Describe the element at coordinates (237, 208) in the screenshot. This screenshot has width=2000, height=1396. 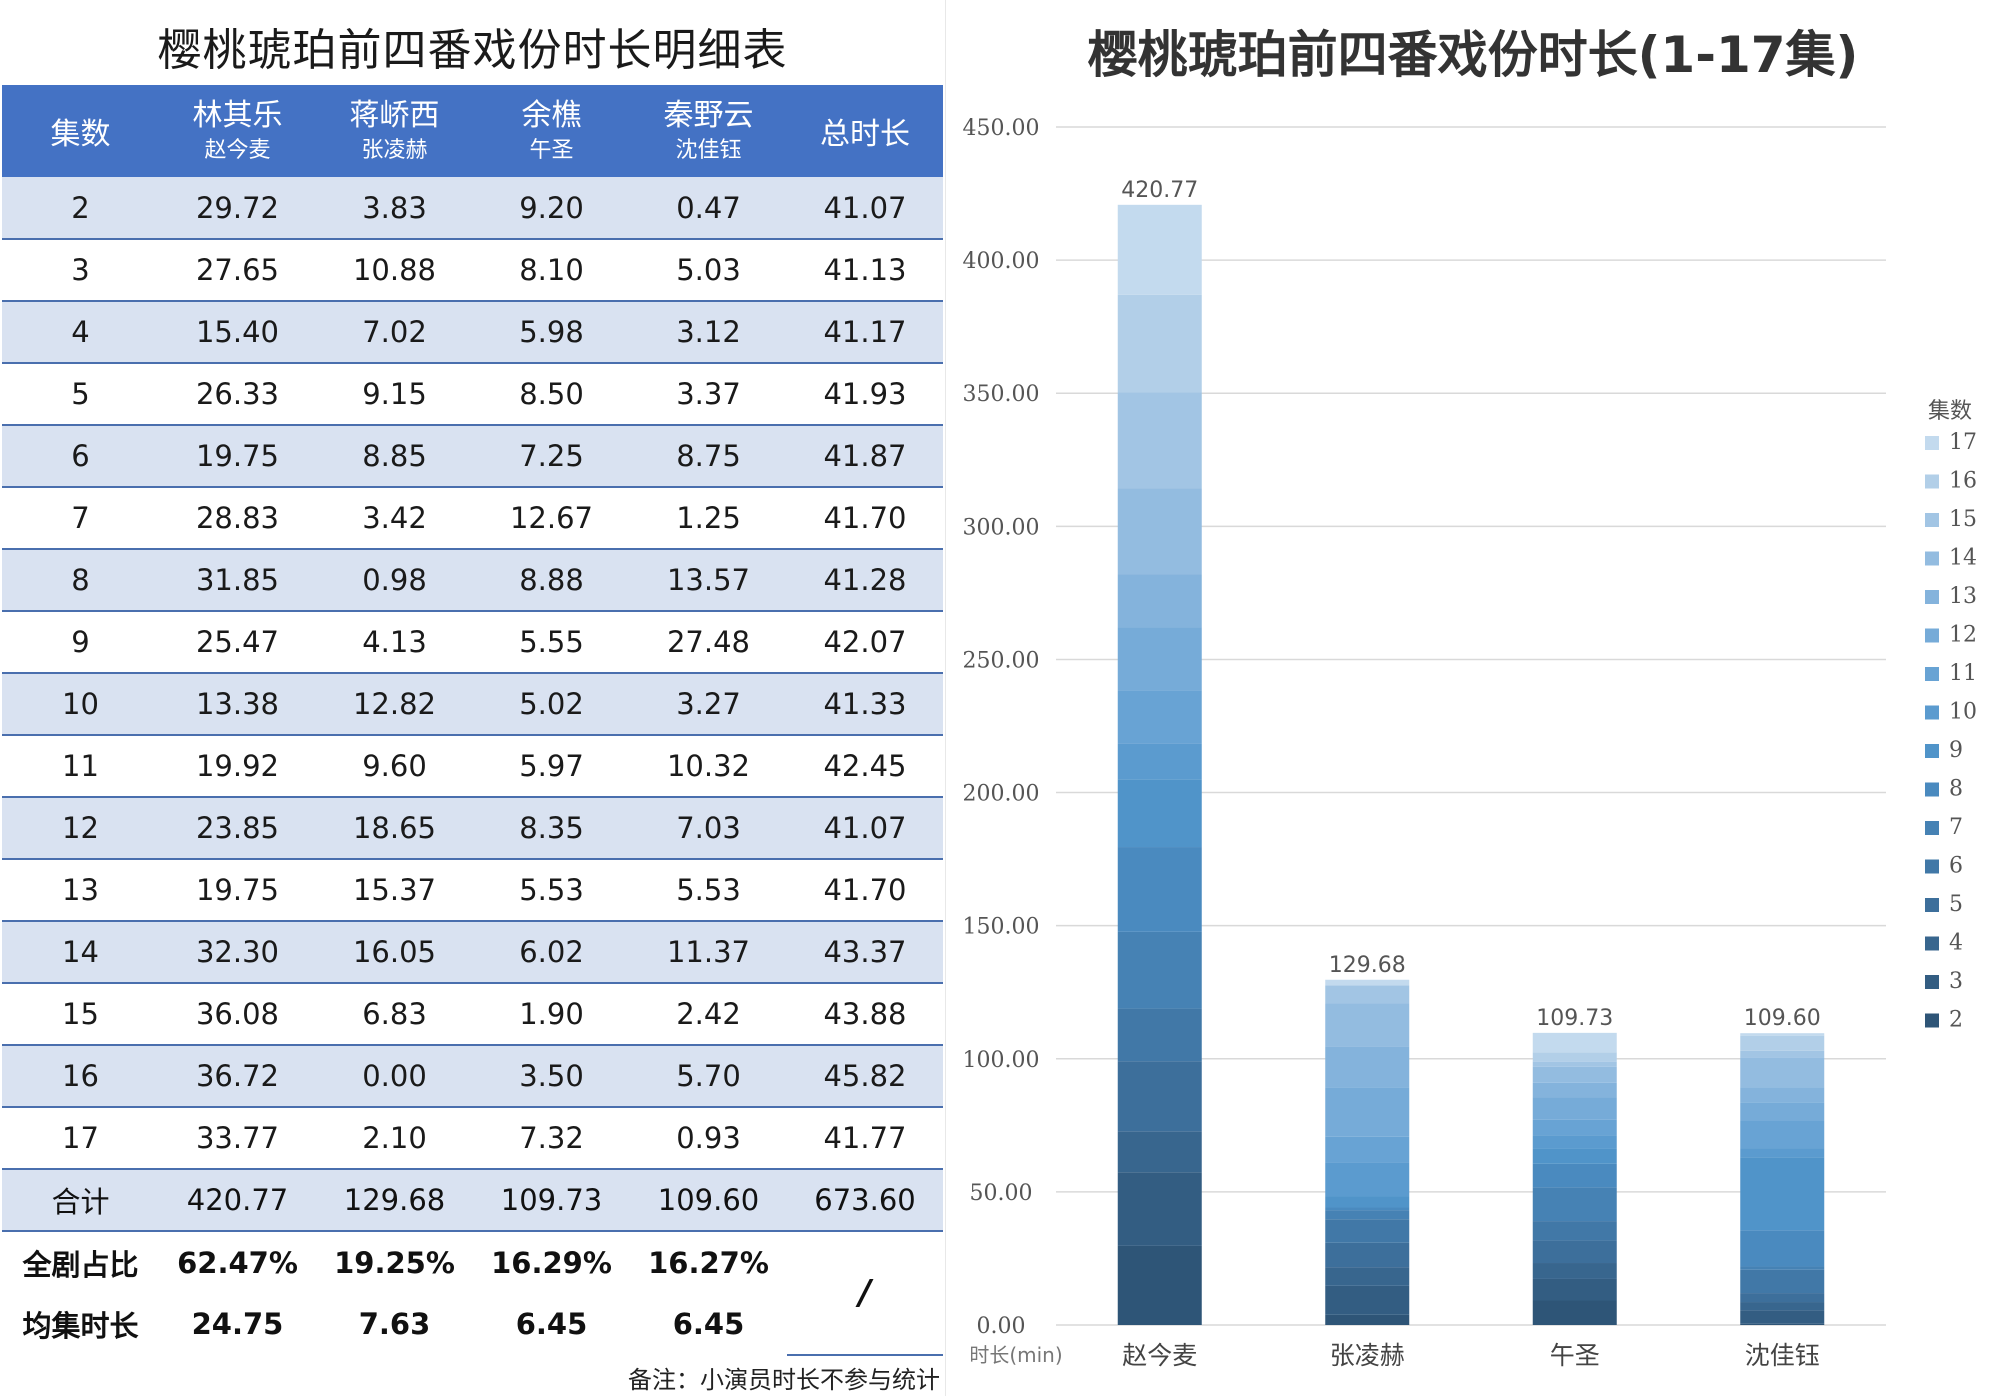
I see `duration-cell: 29.72` at that location.